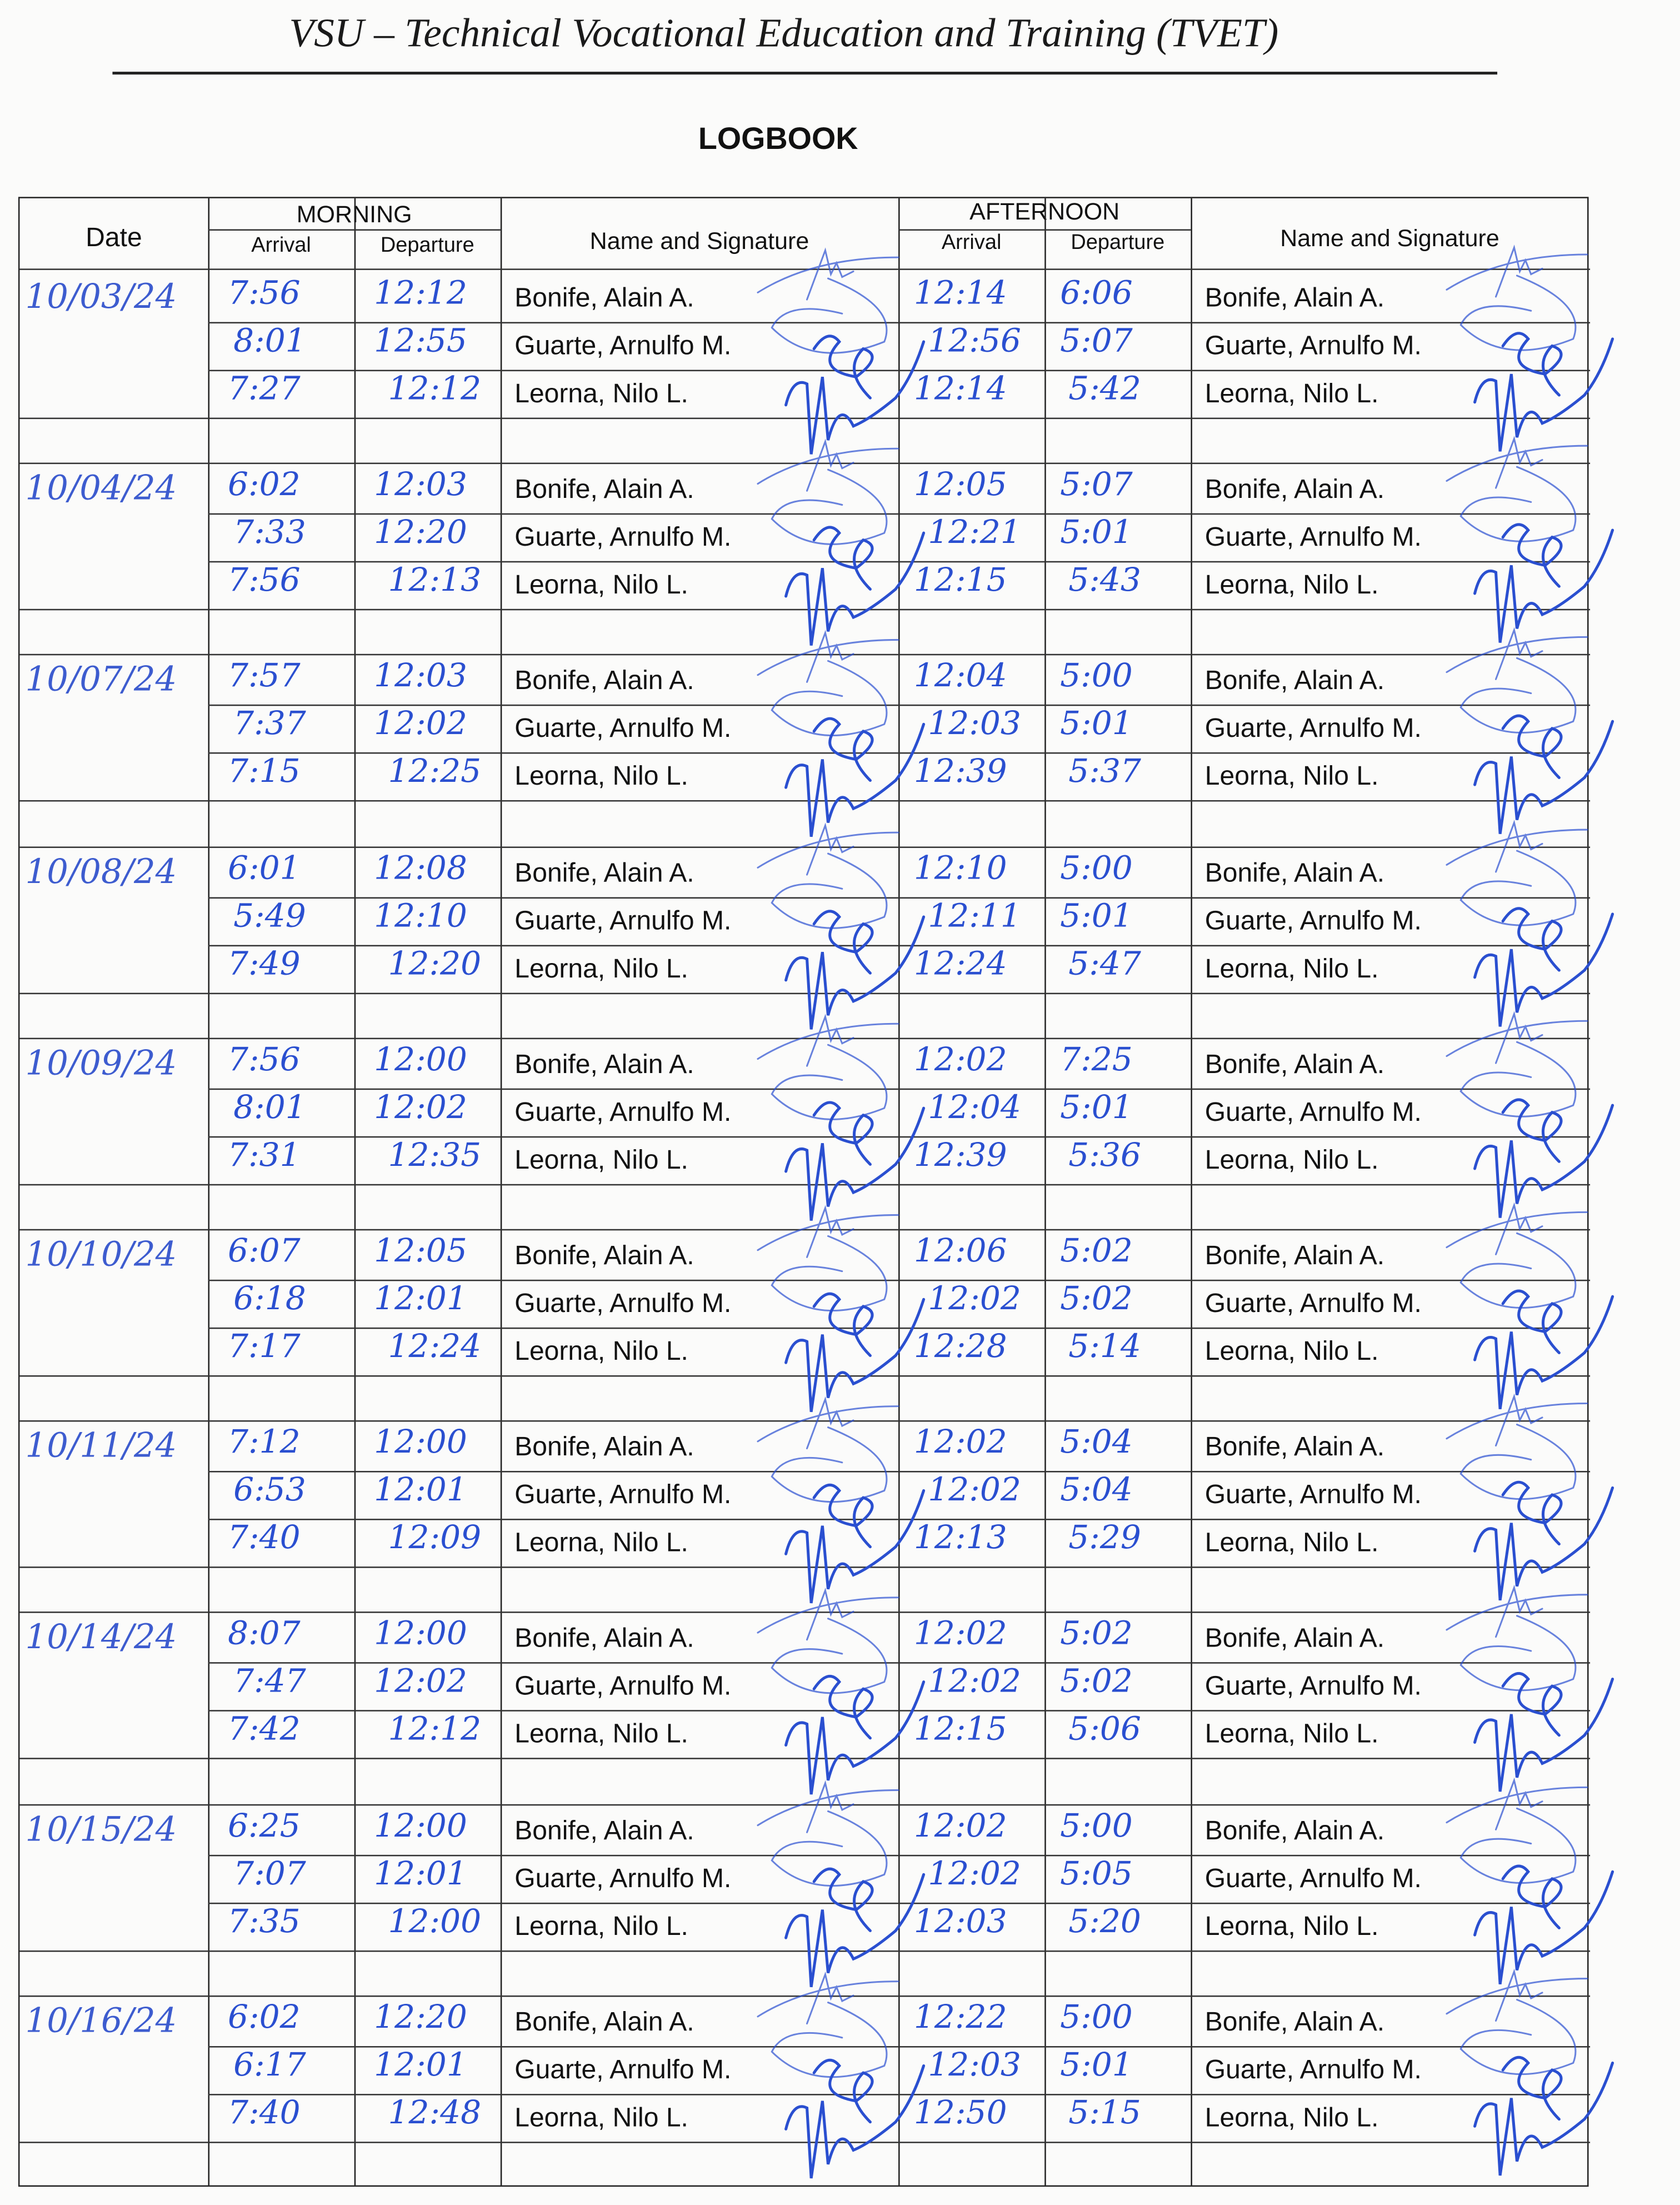  I want to click on morning-departure-time: 12:08, so click(420, 868).